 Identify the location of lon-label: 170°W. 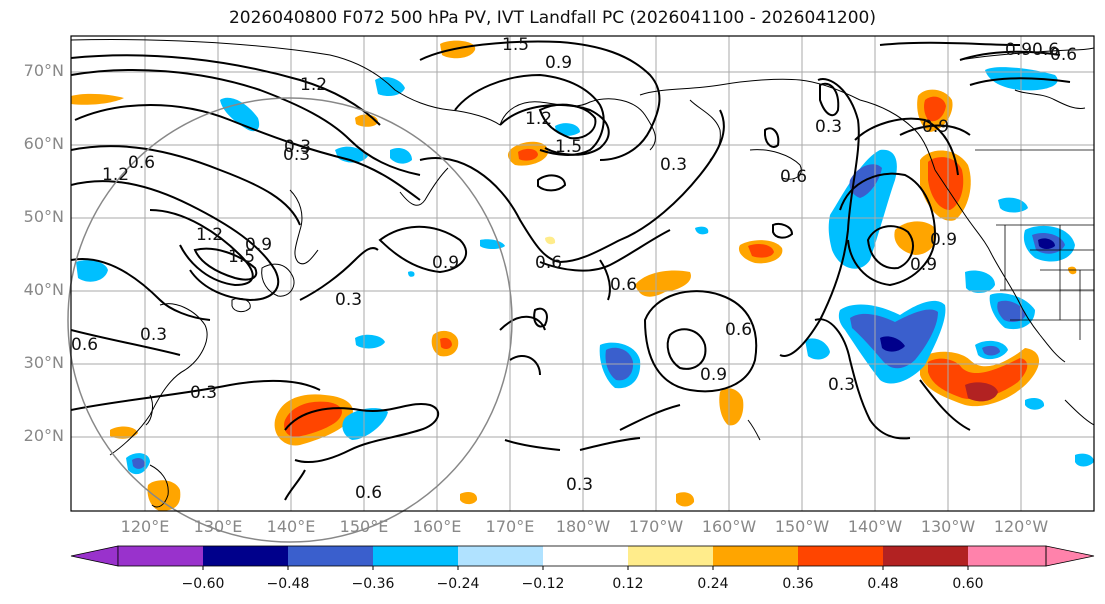
(656, 526).